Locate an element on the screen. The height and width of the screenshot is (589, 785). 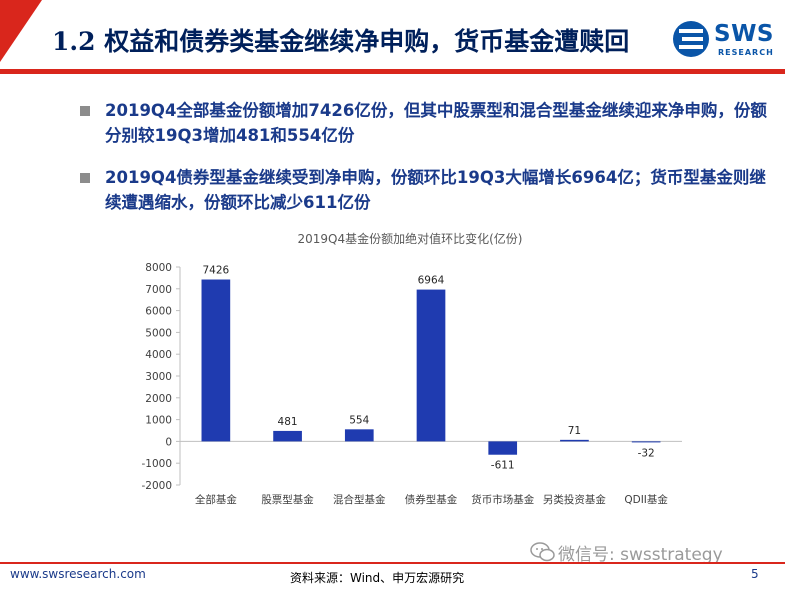
wechat-icon is located at coordinates (542, 552).